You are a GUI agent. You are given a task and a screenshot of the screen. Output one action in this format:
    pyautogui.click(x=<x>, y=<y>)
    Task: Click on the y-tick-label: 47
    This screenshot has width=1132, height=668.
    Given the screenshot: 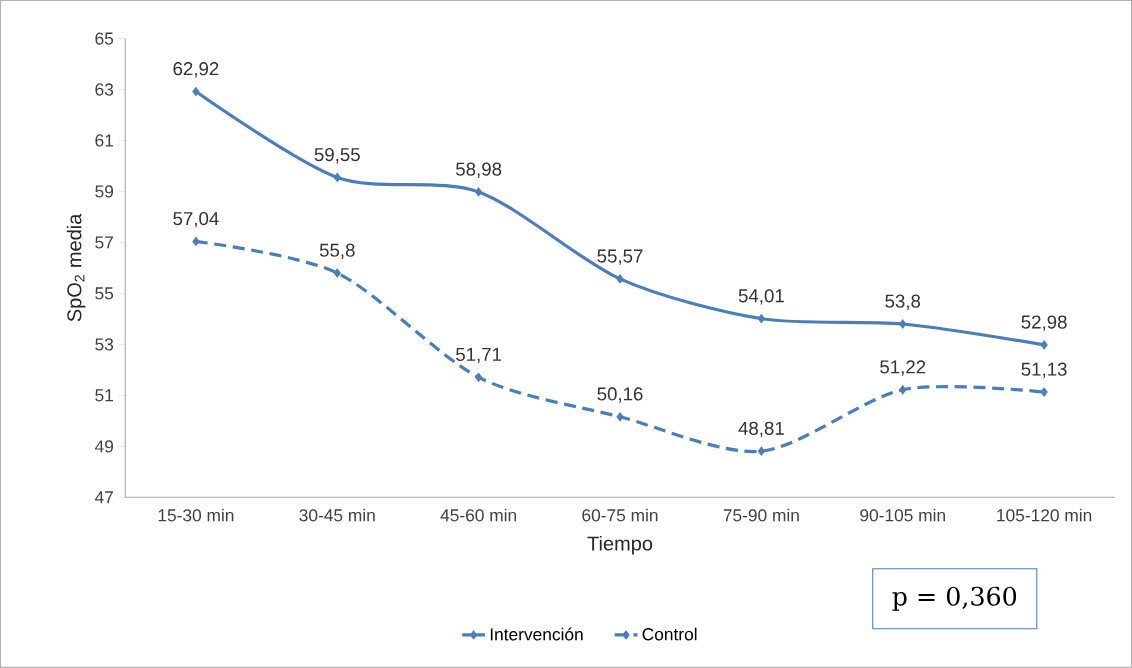 What is the action you would take?
    pyautogui.click(x=103, y=497)
    